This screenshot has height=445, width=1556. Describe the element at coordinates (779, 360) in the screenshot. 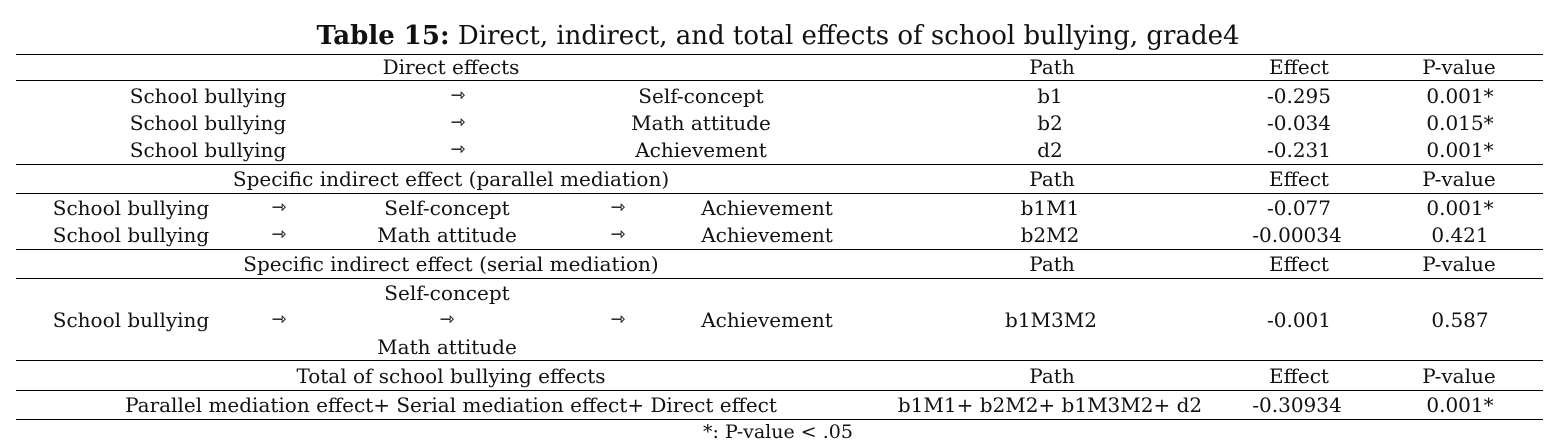

I see `rule-below-serial` at that location.